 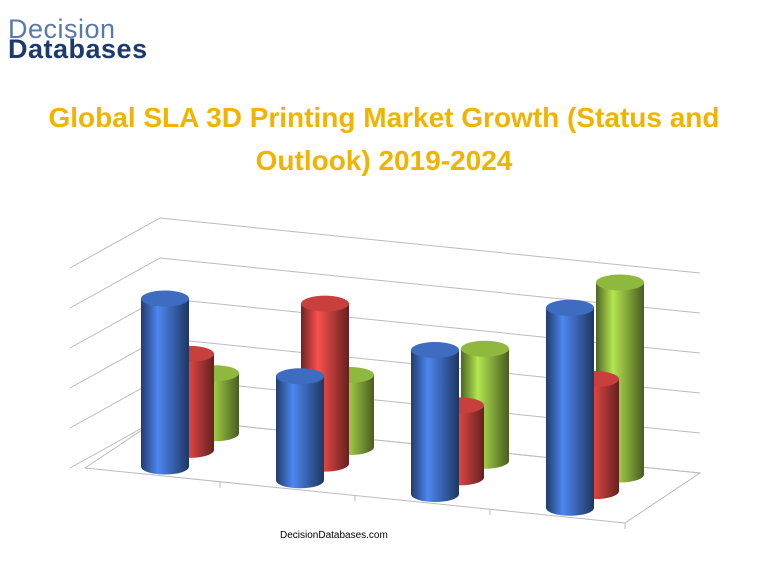 What do you see at coordinates (78, 49) in the screenshot?
I see `logo-line2: Databases` at bounding box center [78, 49].